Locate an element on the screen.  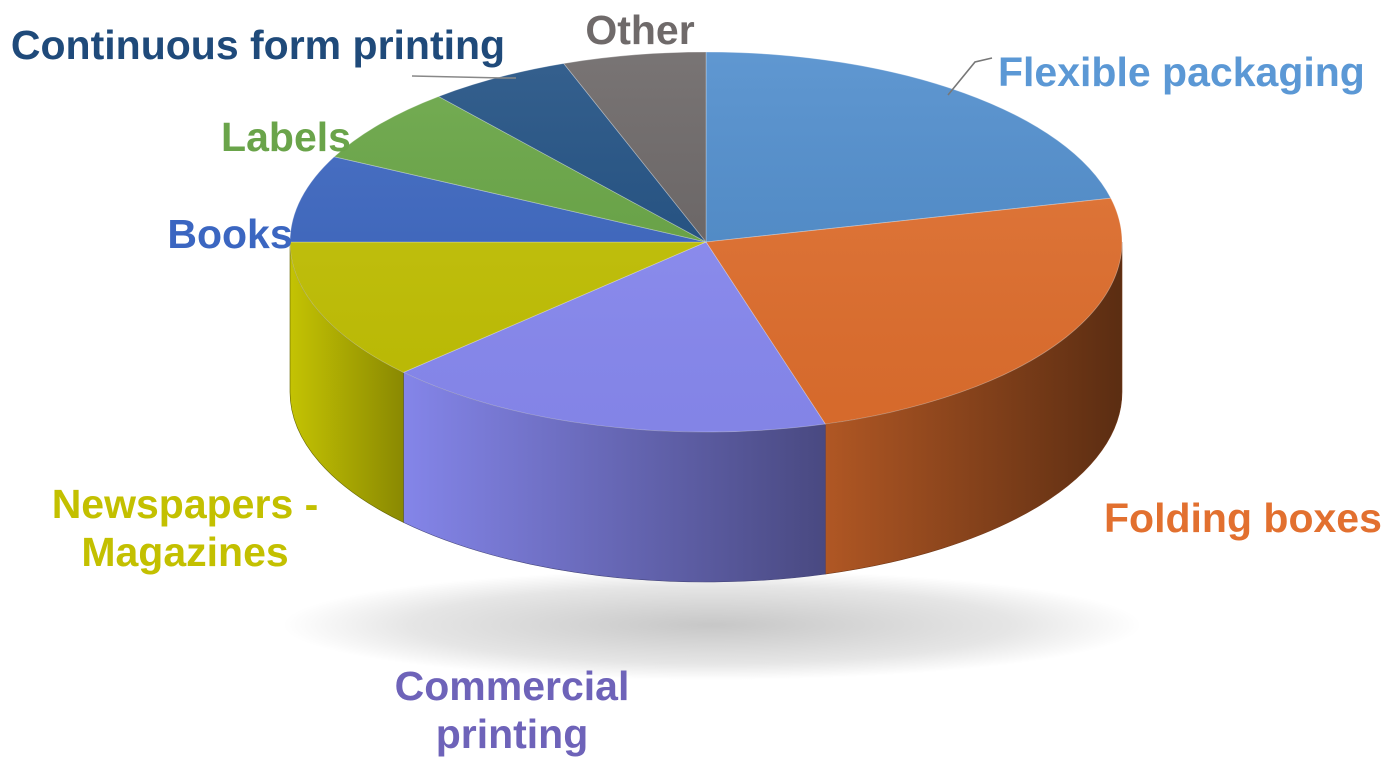
label-newspapers-magazines: Newspapers -Magazines is located at coordinates (185, 528).